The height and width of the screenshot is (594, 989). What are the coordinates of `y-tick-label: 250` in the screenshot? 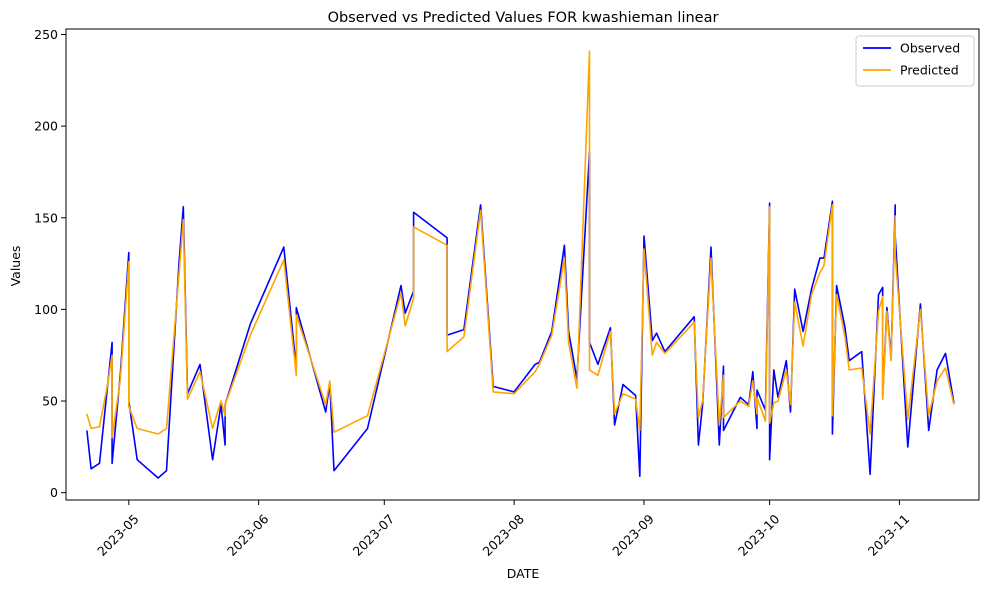 It's located at (46, 34).